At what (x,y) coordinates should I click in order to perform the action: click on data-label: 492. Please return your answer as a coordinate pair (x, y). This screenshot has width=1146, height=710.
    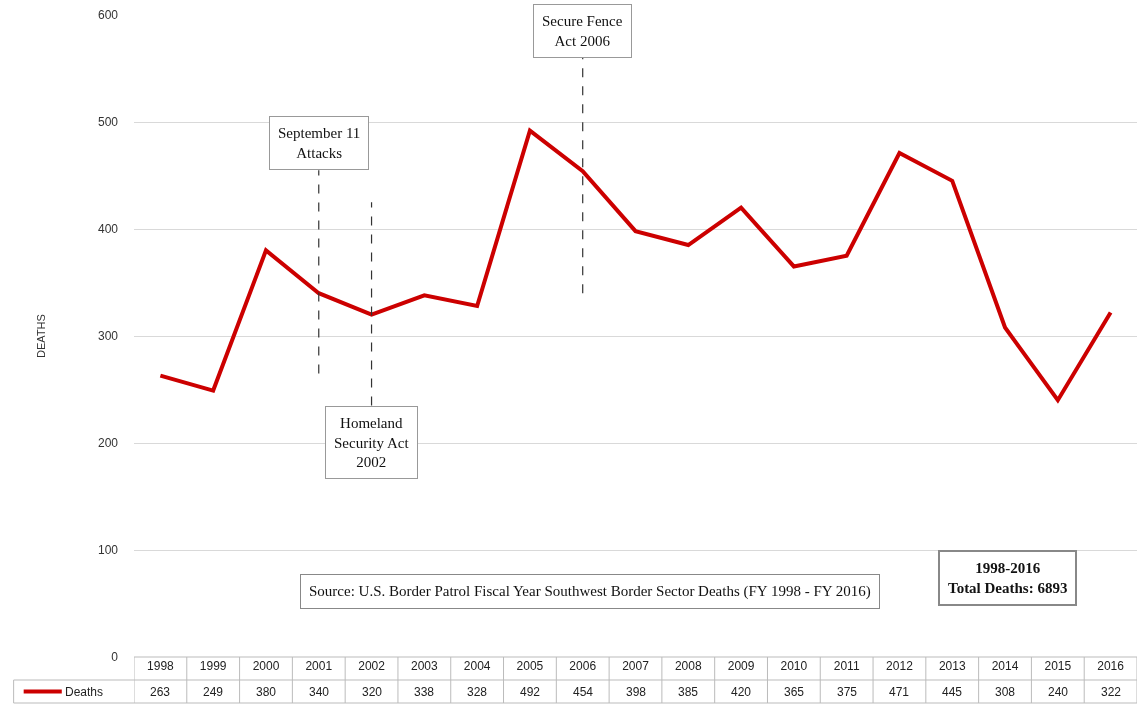
    Looking at the image, I should click on (530, 692).